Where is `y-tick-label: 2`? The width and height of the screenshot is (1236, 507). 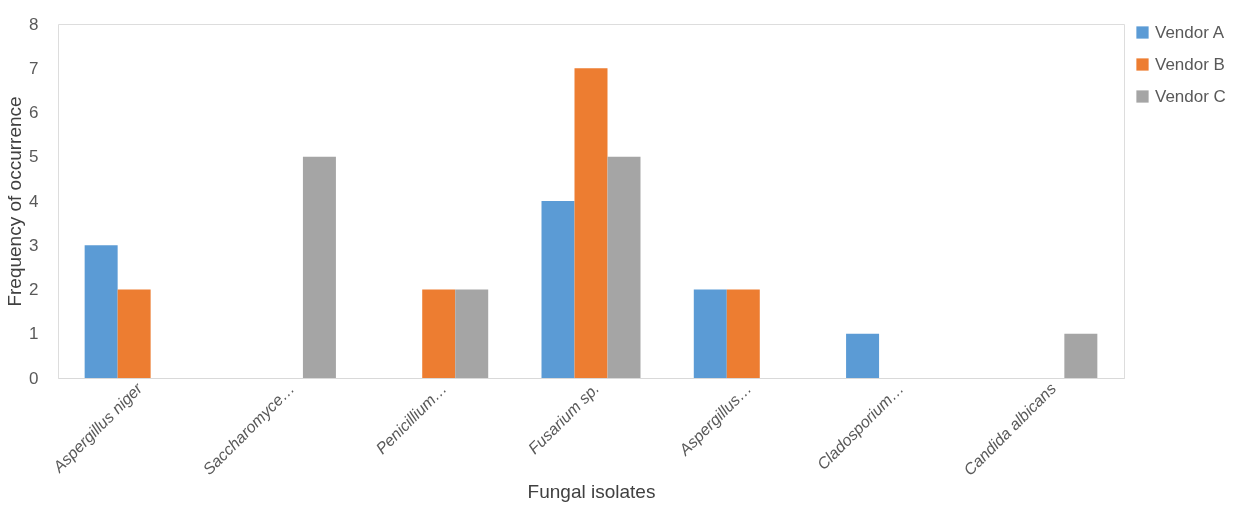 y-tick-label: 2 is located at coordinates (34, 289).